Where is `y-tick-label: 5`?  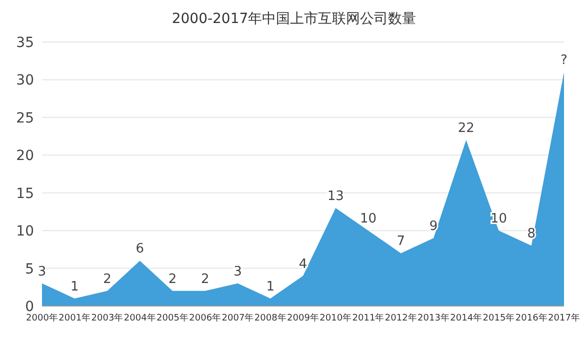
y-tick-label: 5 is located at coordinates (29, 269).